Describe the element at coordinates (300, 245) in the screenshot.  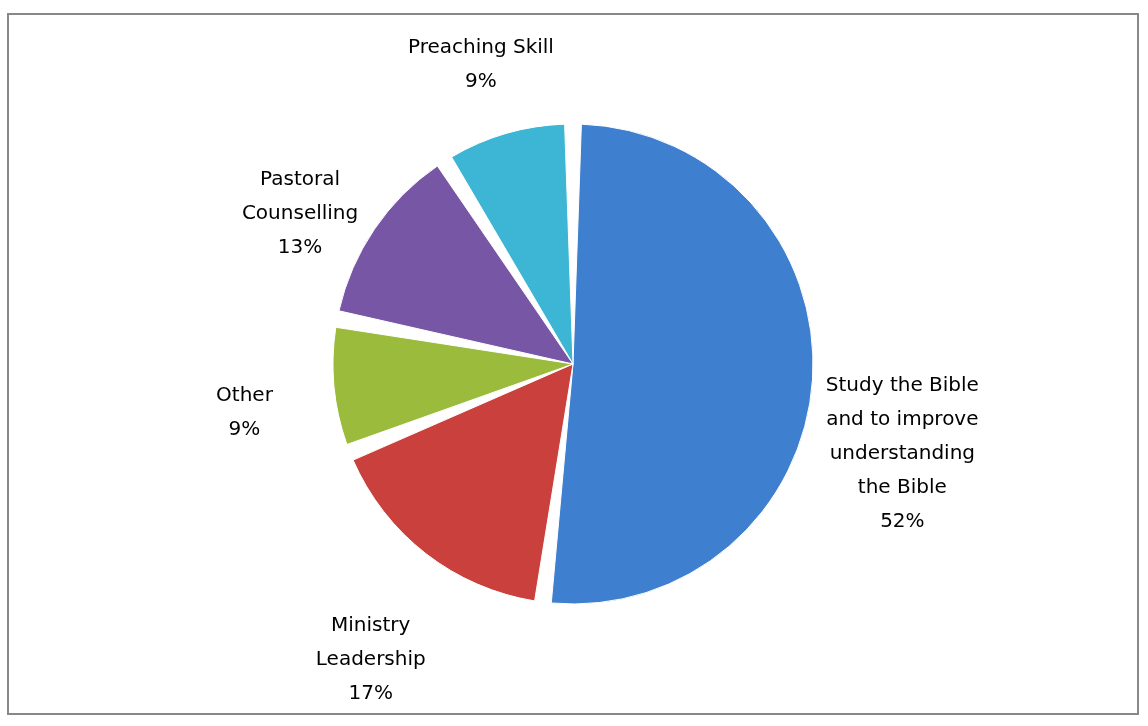
I see `data-label: 13%` at that location.